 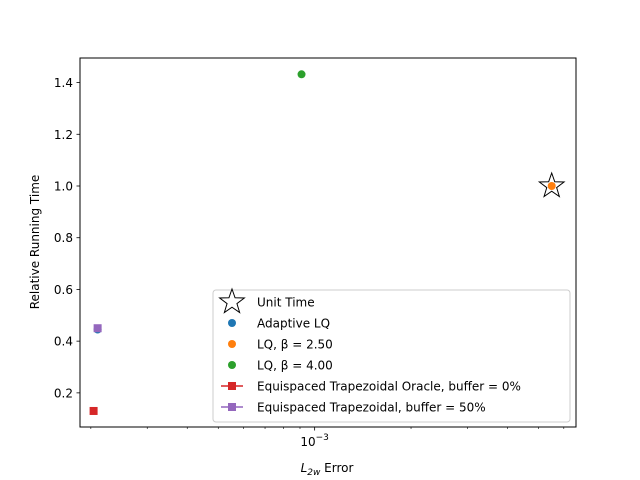 I want to click on y-tick-label: 1.4, so click(x=63, y=83).